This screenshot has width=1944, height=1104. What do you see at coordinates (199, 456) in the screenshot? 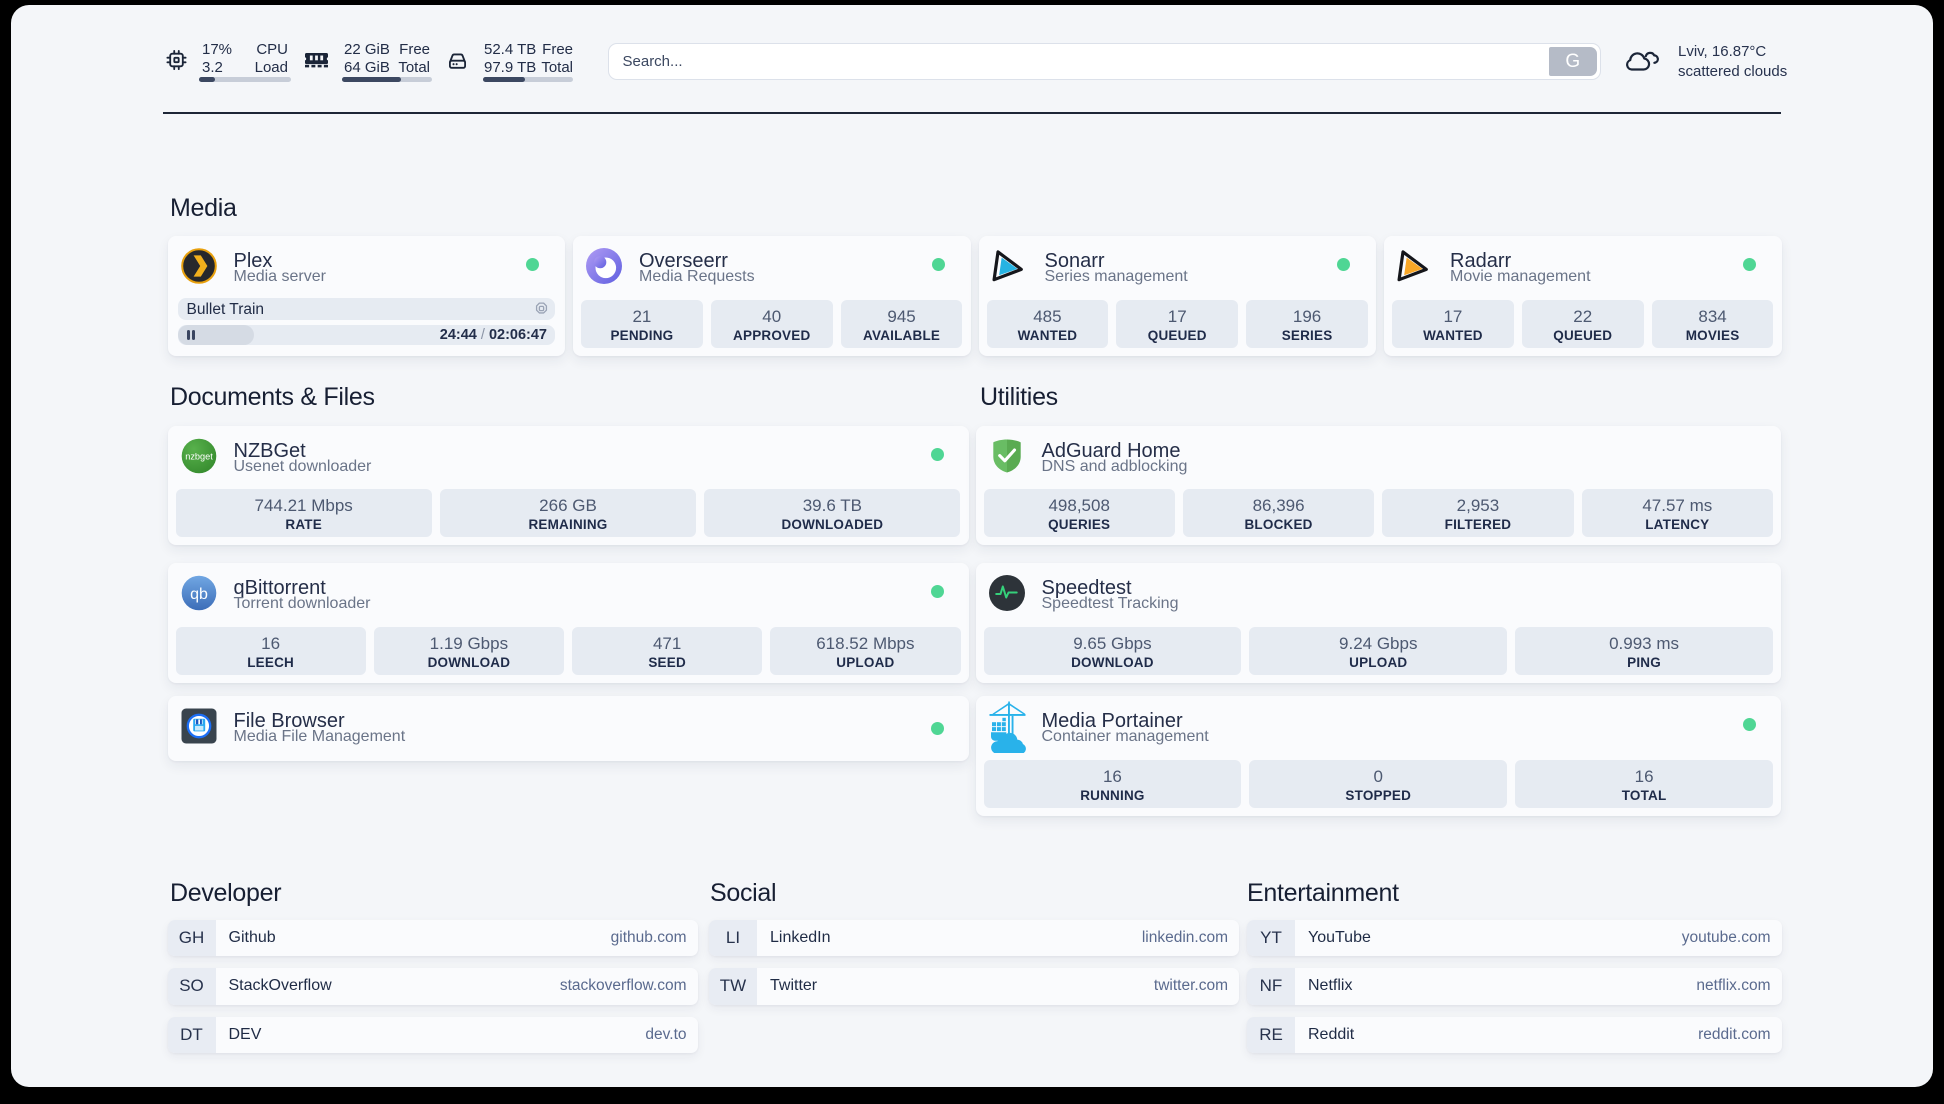
I see `svg-text: nzbget` at bounding box center [199, 456].